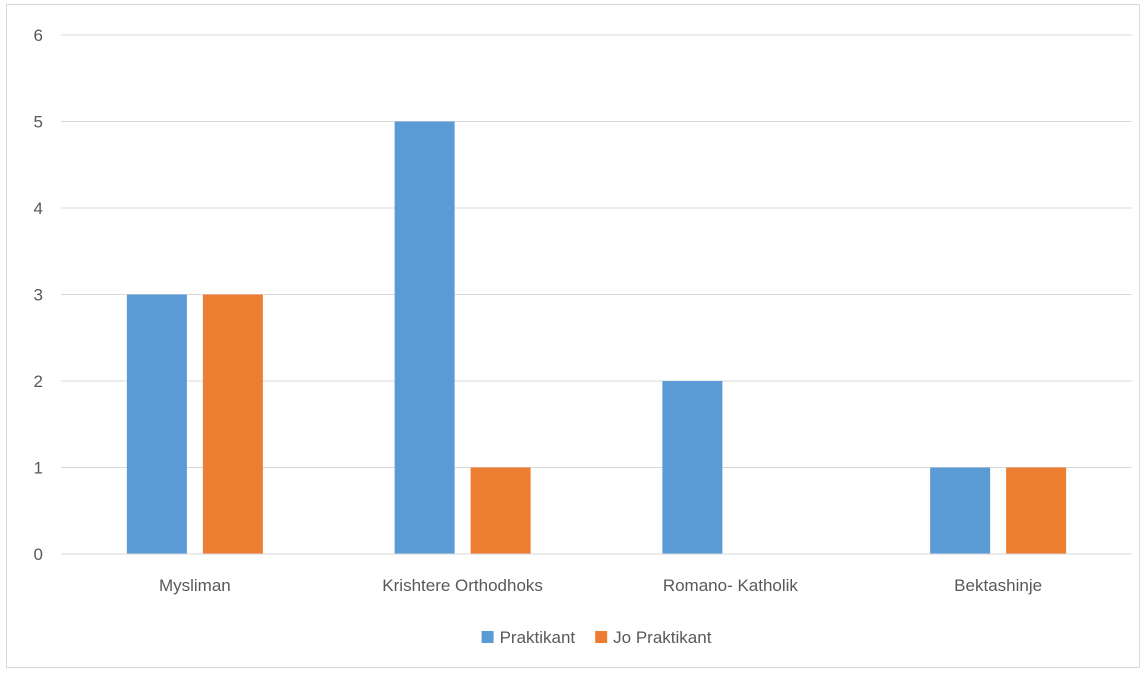 Image resolution: width=1147 pixels, height=673 pixels. I want to click on x-tick-label: Romano- Katholik, so click(731, 585).